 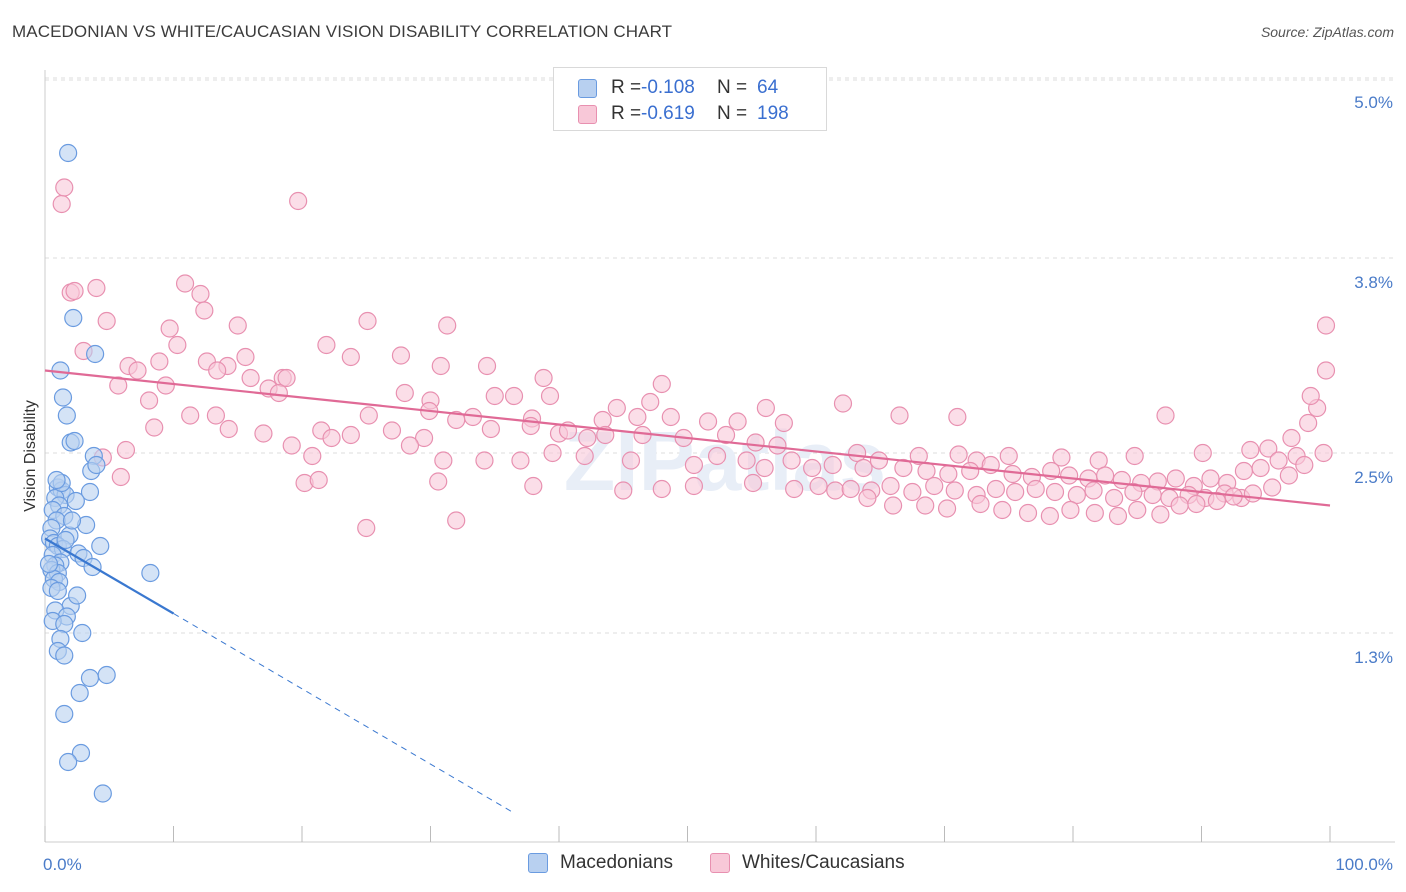 What do you see at coordinates (687, 438) in the screenshot?
I see `white-trend-line` at bounding box center [687, 438].